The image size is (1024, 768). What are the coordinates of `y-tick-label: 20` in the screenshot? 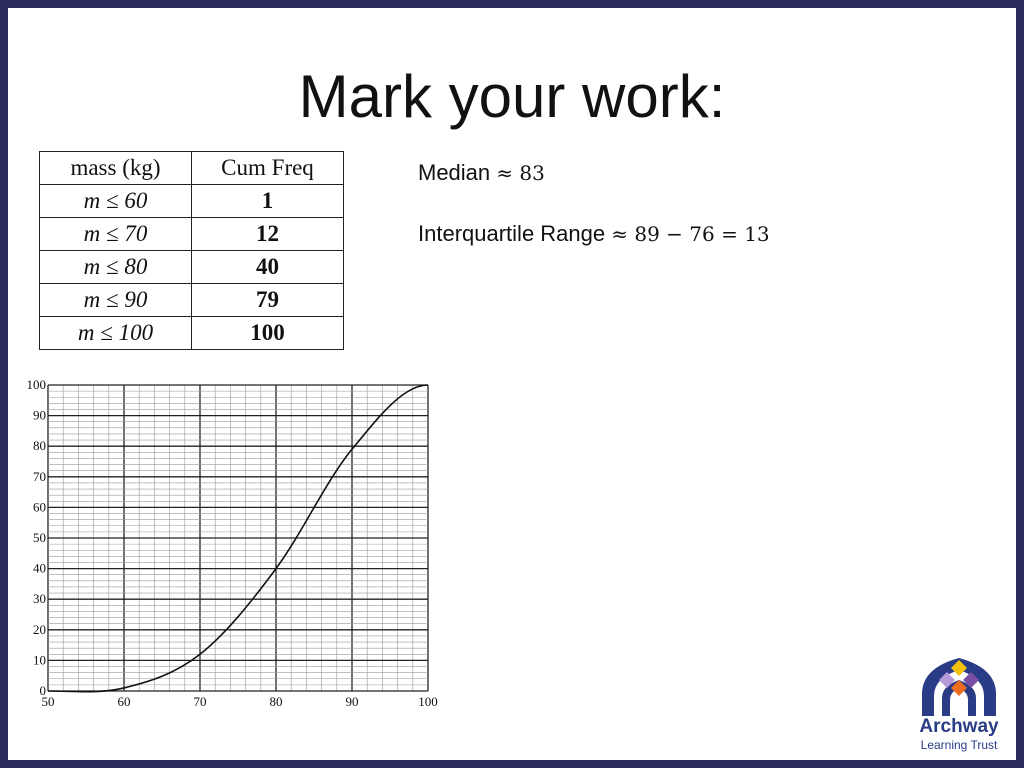 It's located at (39, 629).